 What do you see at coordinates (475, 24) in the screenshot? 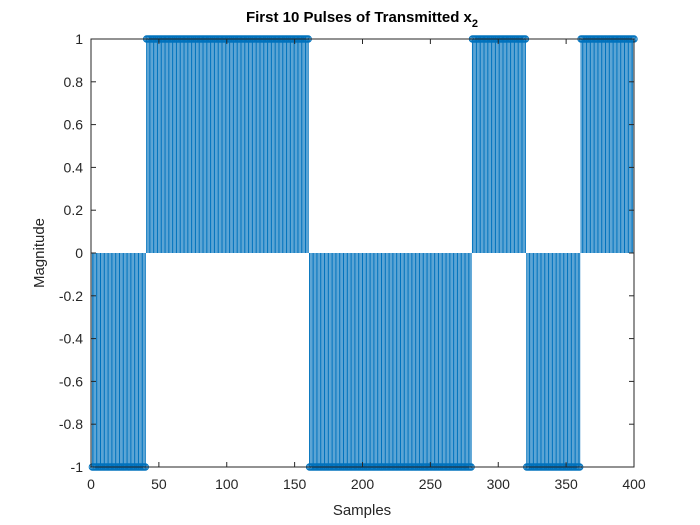
I see `chart-title-subscript: 2` at bounding box center [475, 24].